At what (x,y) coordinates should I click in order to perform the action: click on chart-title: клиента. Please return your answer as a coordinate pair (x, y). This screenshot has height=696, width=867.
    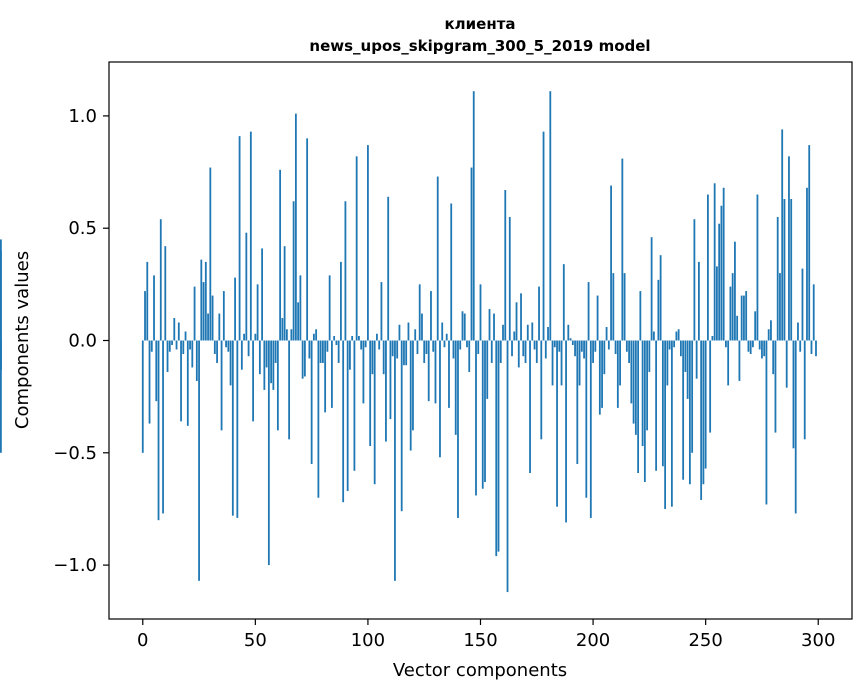
    Looking at the image, I should click on (479, 24).